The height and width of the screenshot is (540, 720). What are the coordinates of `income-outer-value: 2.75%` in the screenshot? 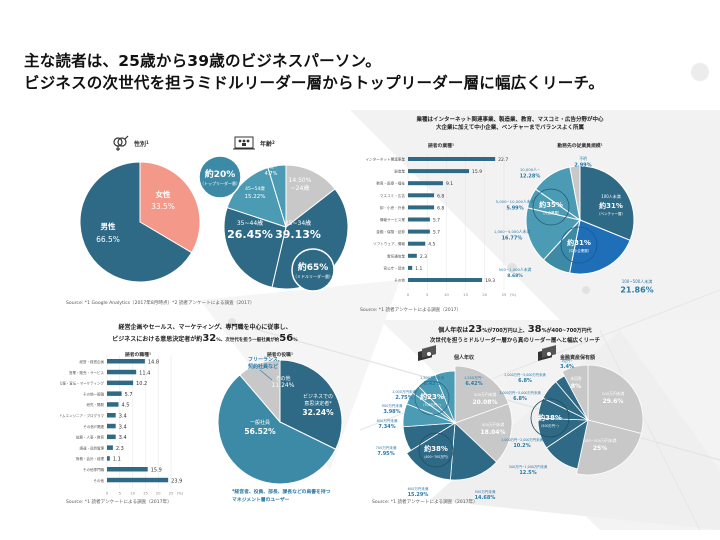 It's located at (403, 398).